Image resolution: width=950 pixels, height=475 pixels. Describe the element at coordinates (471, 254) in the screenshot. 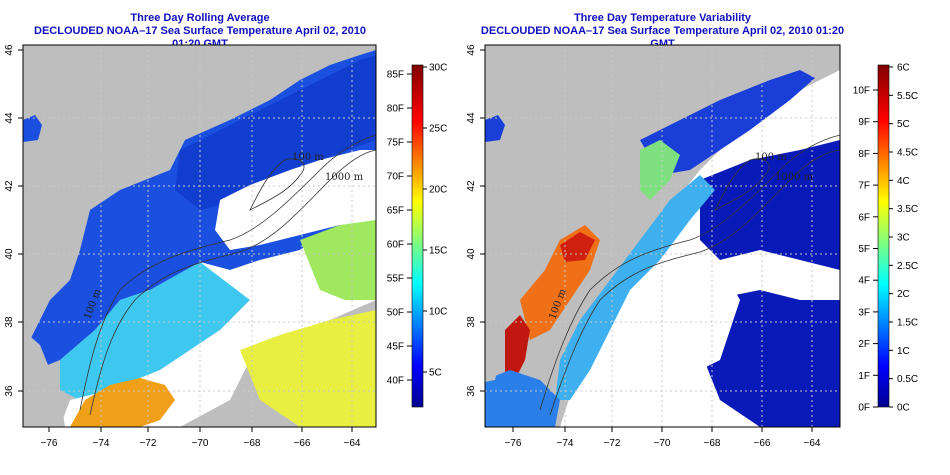

I see `right-lat-tick-label: 40` at that location.